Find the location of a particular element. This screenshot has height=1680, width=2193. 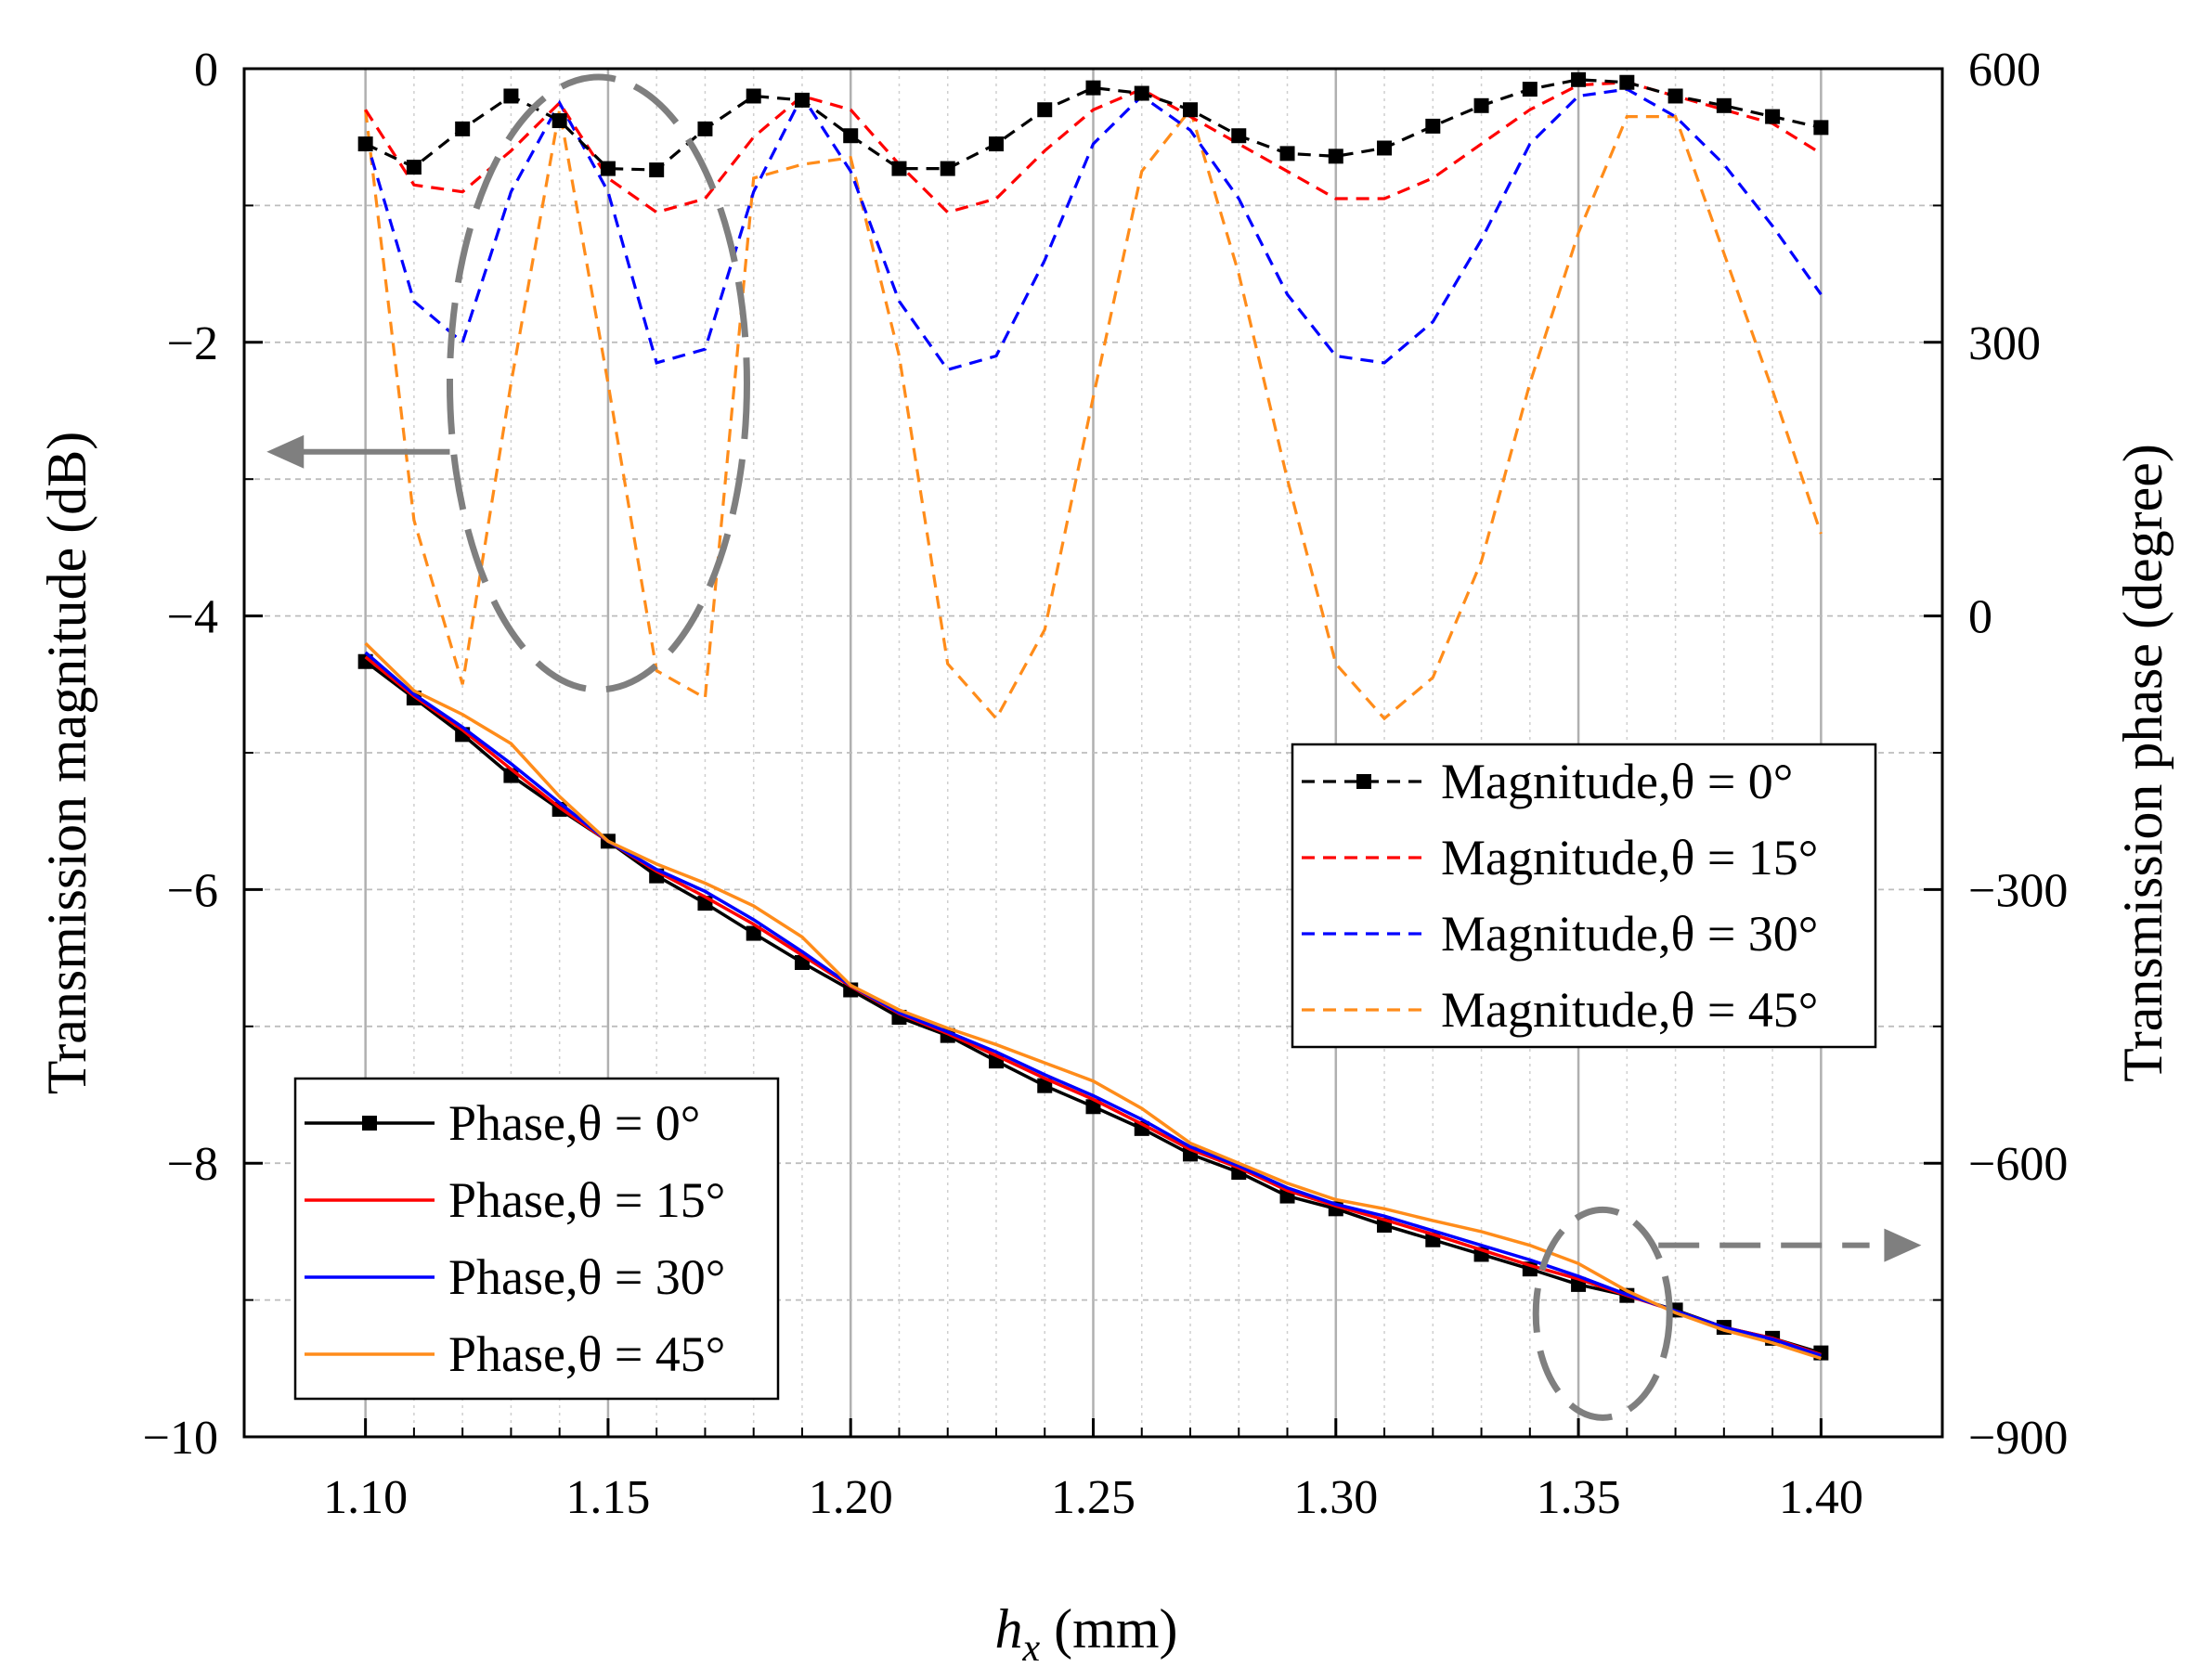

x-tick-label: 1.20 is located at coordinates (851, 1497).